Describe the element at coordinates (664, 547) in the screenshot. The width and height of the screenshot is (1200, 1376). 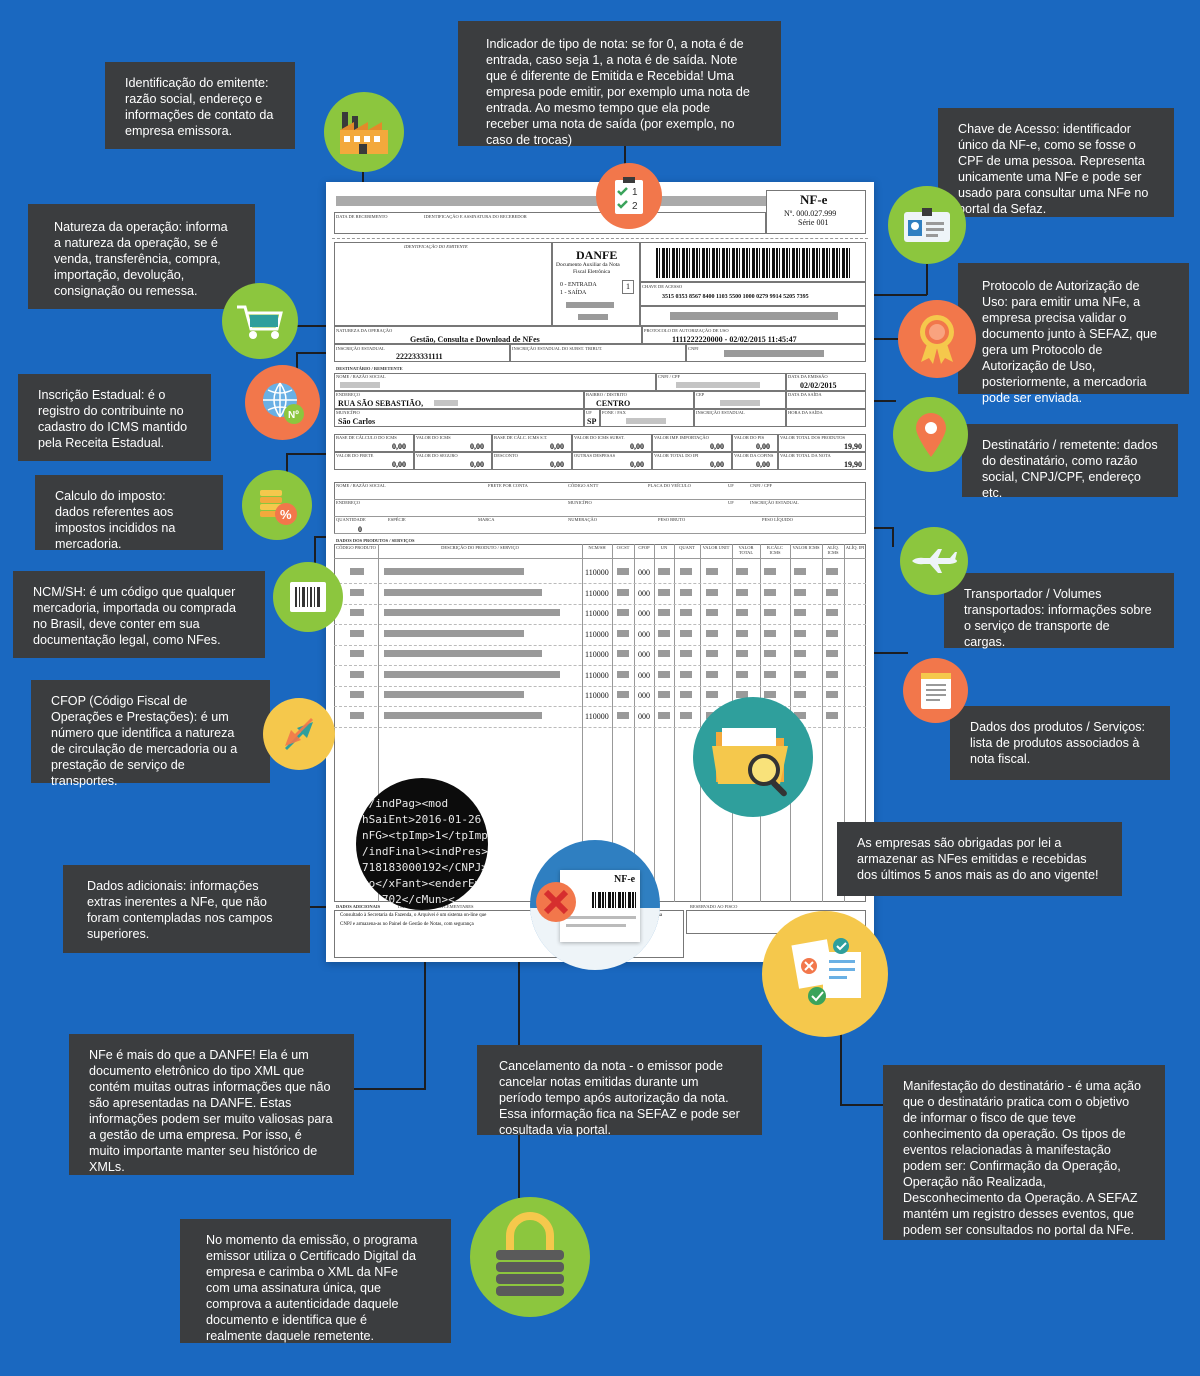
I see `table-column-header: UN` at that location.